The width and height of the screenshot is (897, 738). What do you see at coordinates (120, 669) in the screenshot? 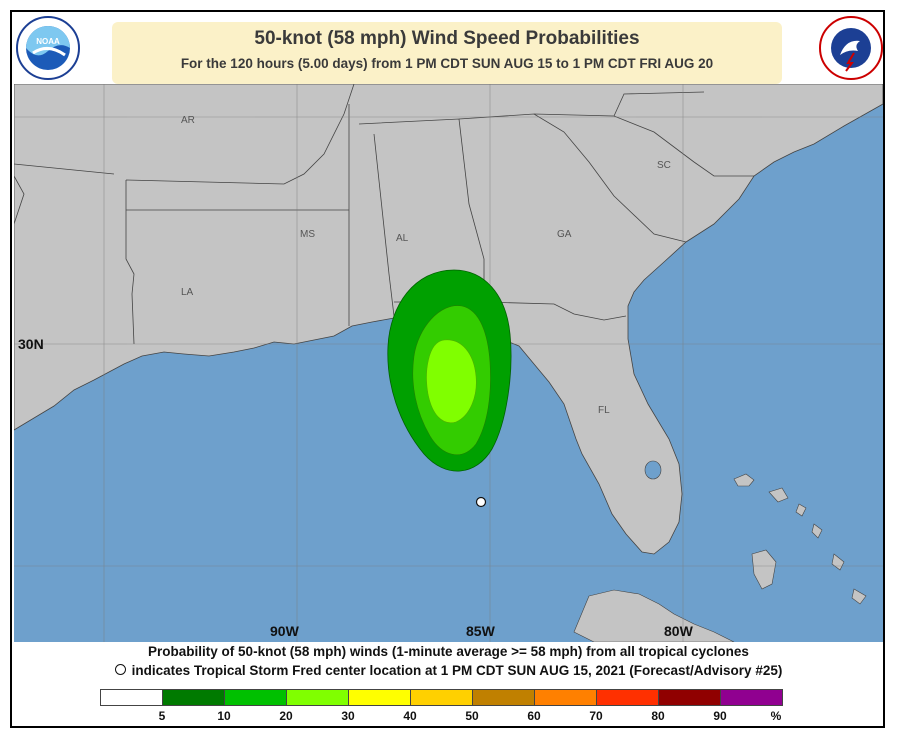
I see `storm-marker-key-icon` at bounding box center [120, 669].